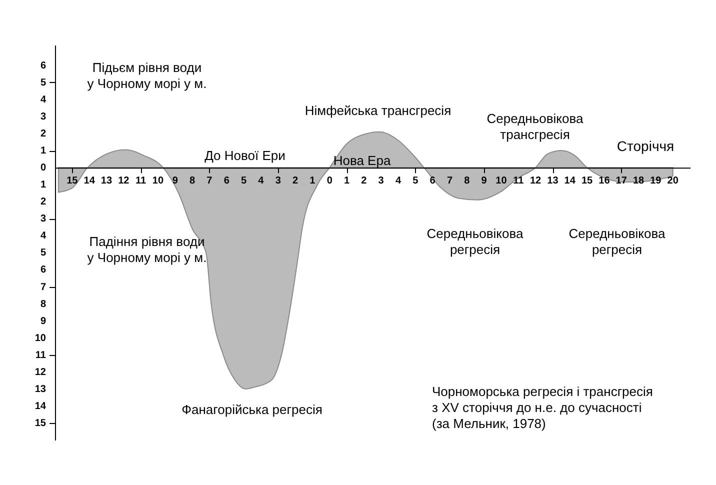 This screenshot has height=485, width=716. Describe the element at coordinates (378, 110) in the screenshot. I see `annotation: Німфейська трансгресія` at that location.